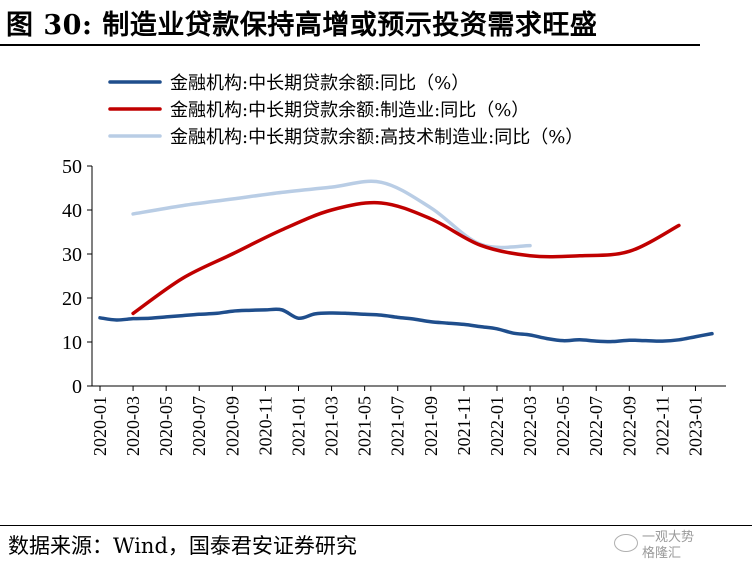 The image size is (752, 564). I want to click on wechat-icon, so click(626, 543).